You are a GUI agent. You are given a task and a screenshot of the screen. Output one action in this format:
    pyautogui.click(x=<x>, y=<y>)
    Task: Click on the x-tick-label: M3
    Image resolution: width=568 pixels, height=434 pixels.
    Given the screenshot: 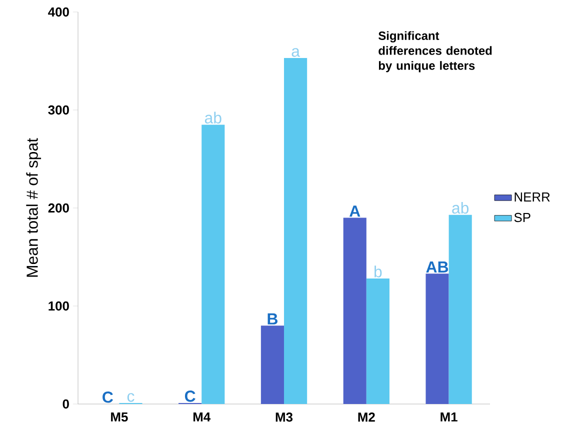 What is the action you would take?
    pyautogui.click(x=284, y=417)
    